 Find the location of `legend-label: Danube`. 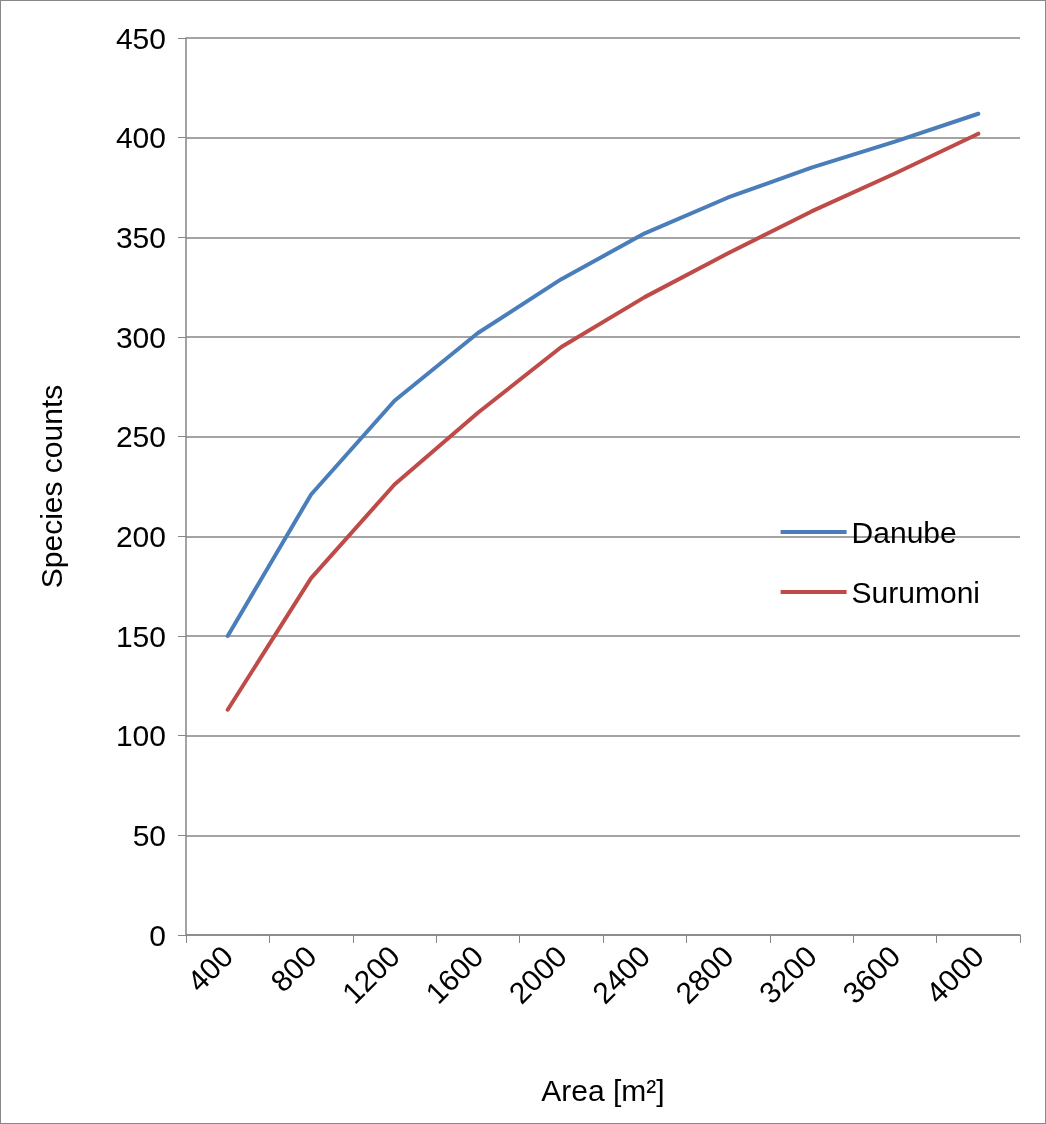

legend-label: Danube is located at coordinates (904, 532).